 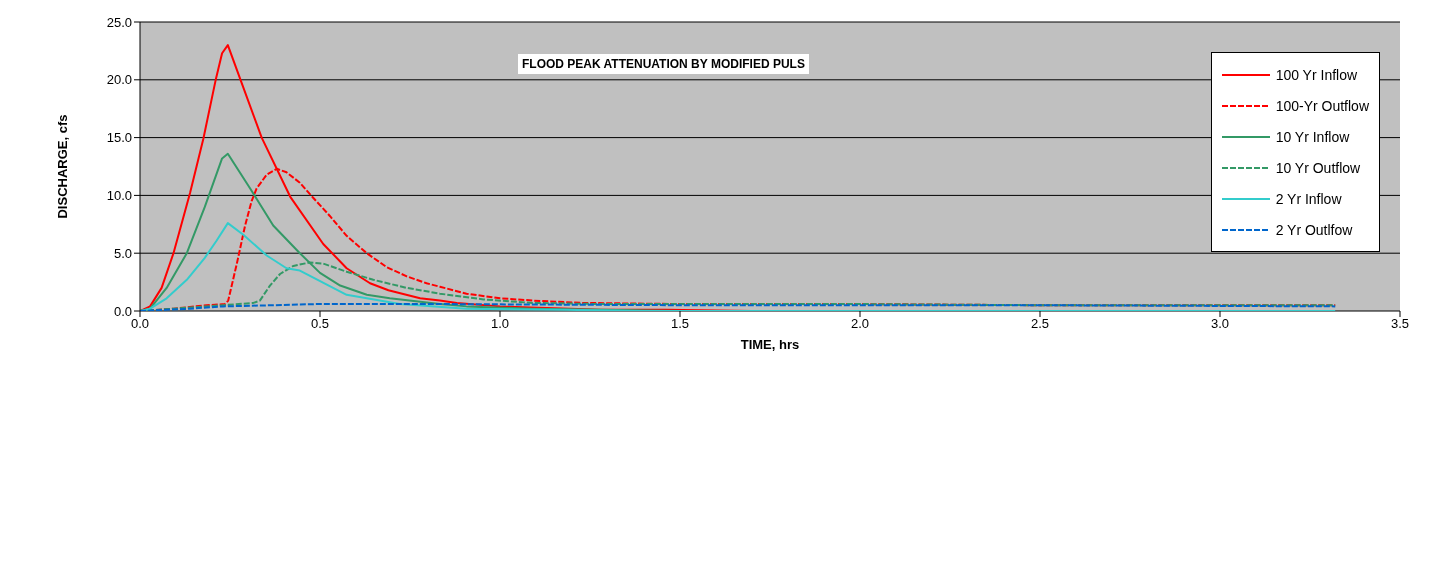 What do you see at coordinates (62, 166) in the screenshot?
I see `y-axis-title: DISCHARGE, cfs` at bounding box center [62, 166].